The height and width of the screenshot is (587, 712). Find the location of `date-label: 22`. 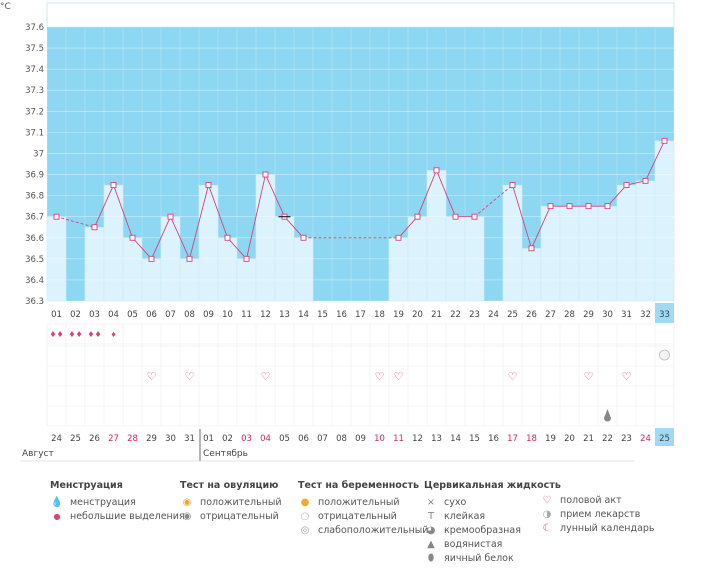

date-label: 22 is located at coordinates (607, 439).